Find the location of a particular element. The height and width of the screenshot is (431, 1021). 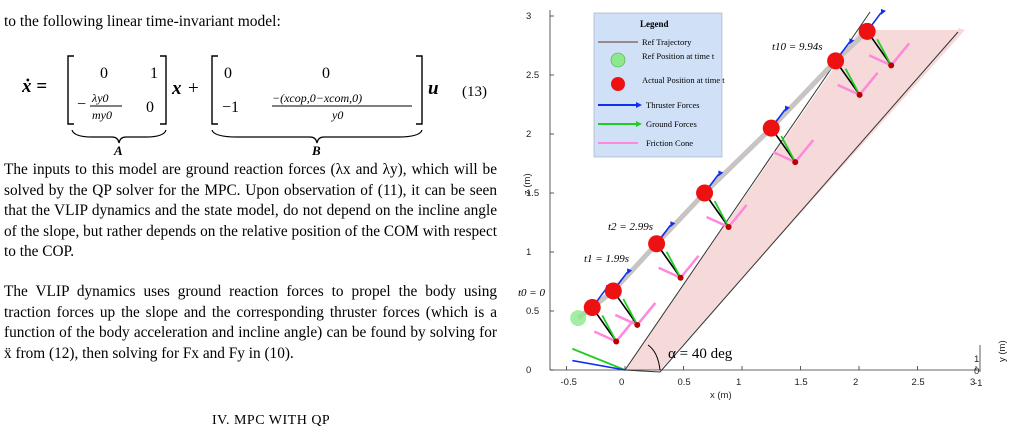

ref-position-marker is located at coordinates (578, 318).